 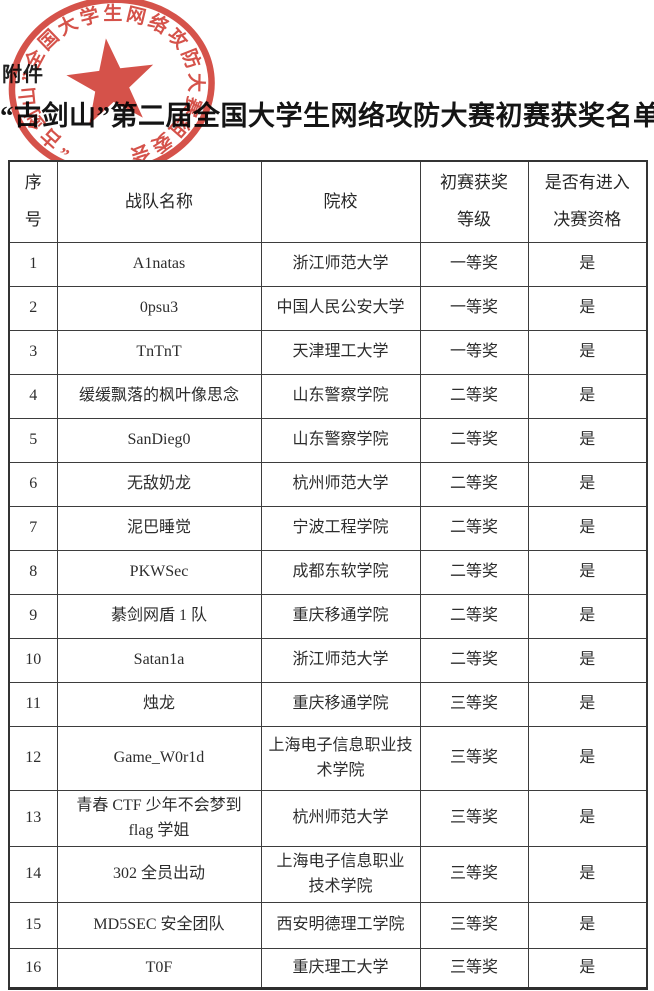 I want to click on cell-team: TnTnT, so click(x=159, y=352).